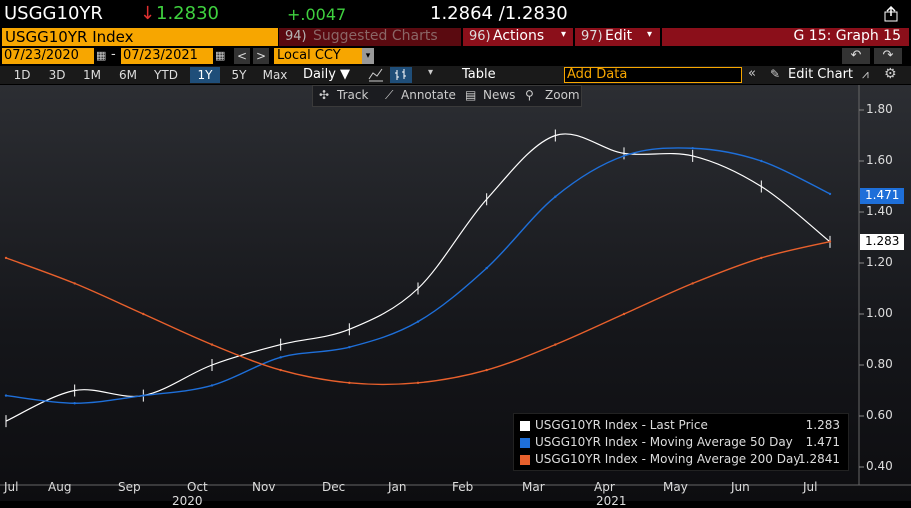  Describe the element at coordinates (752, 73) in the screenshot. I see `collapse-icon: «` at that location.